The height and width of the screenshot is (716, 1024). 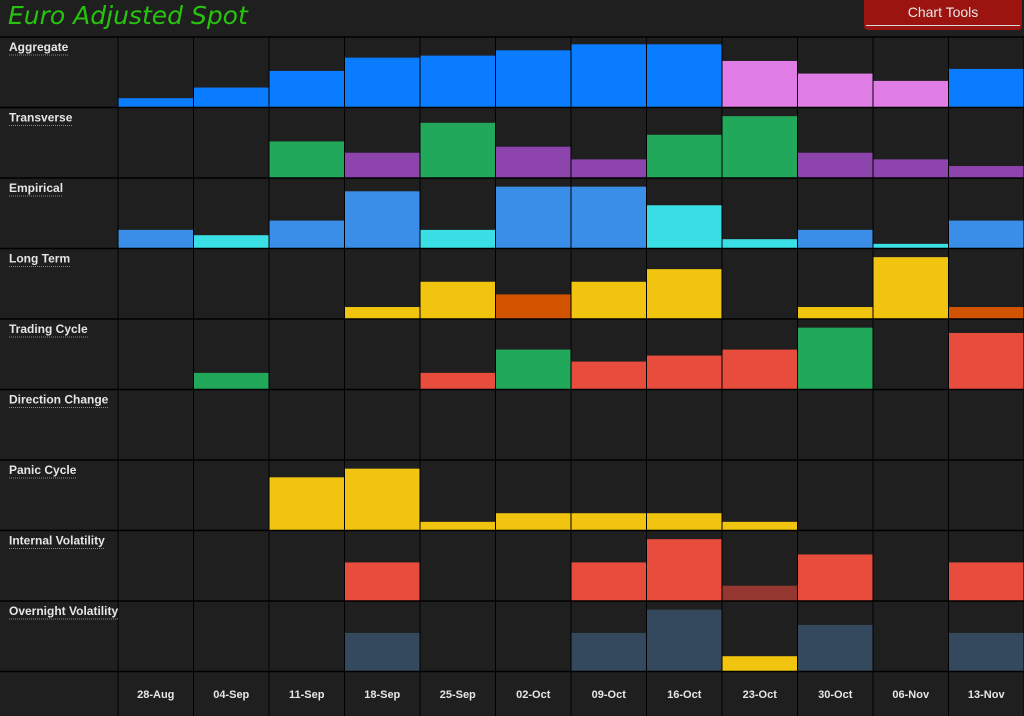 What do you see at coordinates (533, 695) in the screenshot?
I see `x-tick-label: 02-Oct` at bounding box center [533, 695].